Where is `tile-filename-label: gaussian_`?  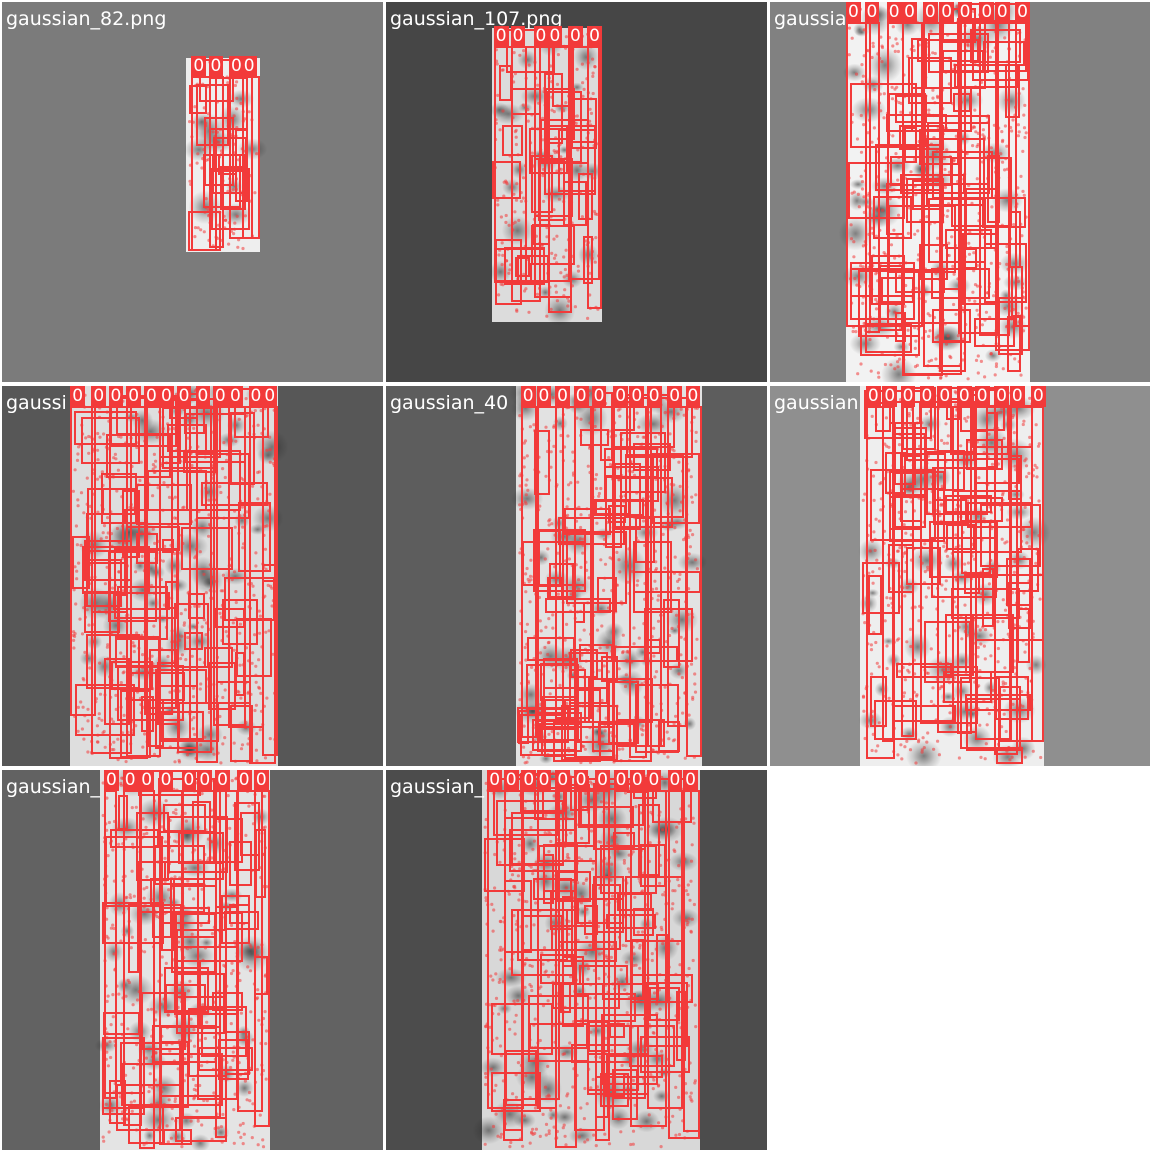 tile-filename-label: gaussian_ is located at coordinates (53, 787).